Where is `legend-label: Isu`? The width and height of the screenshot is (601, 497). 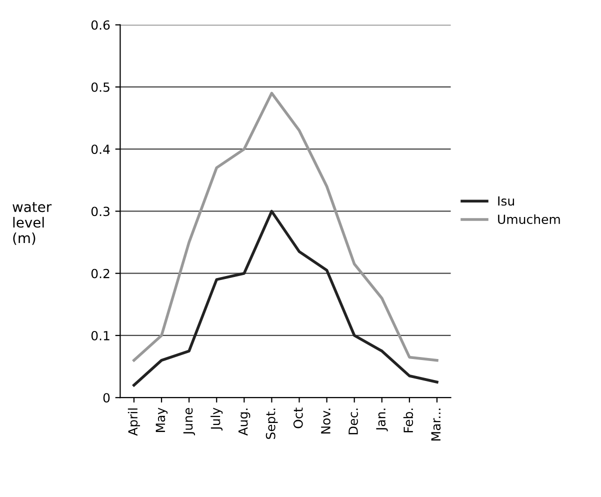 legend-label: Isu is located at coordinates (506, 201).